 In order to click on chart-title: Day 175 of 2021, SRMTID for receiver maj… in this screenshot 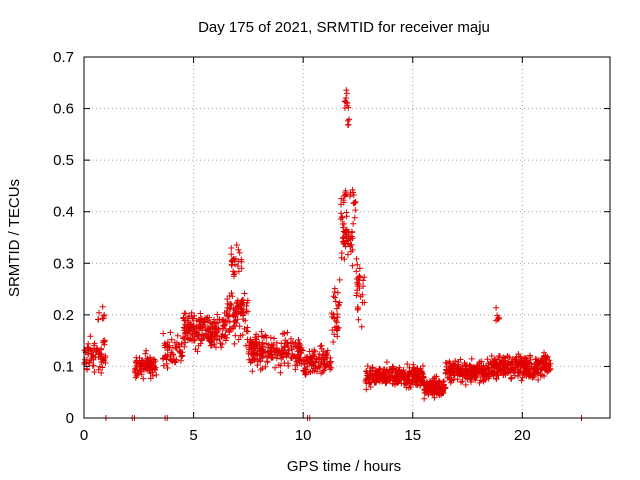, I will do `click(344, 27)`.